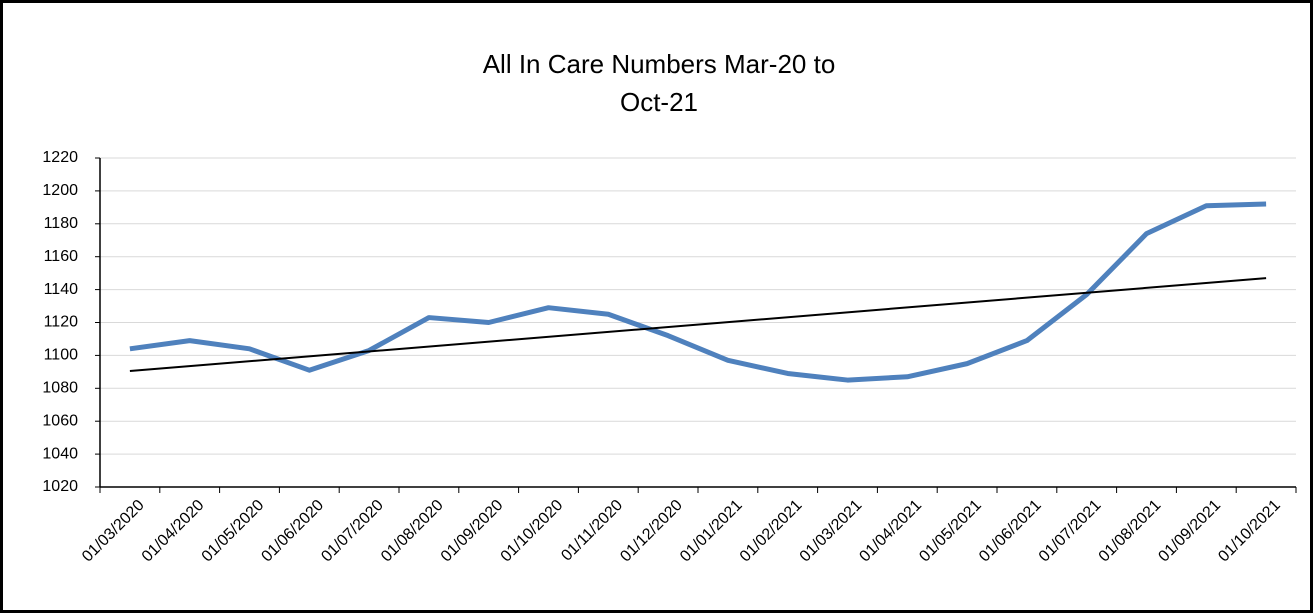 Image resolution: width=1313 pixels, height=613 pixels. I want to click on y-tick-label: 1140, so click(61, 289).